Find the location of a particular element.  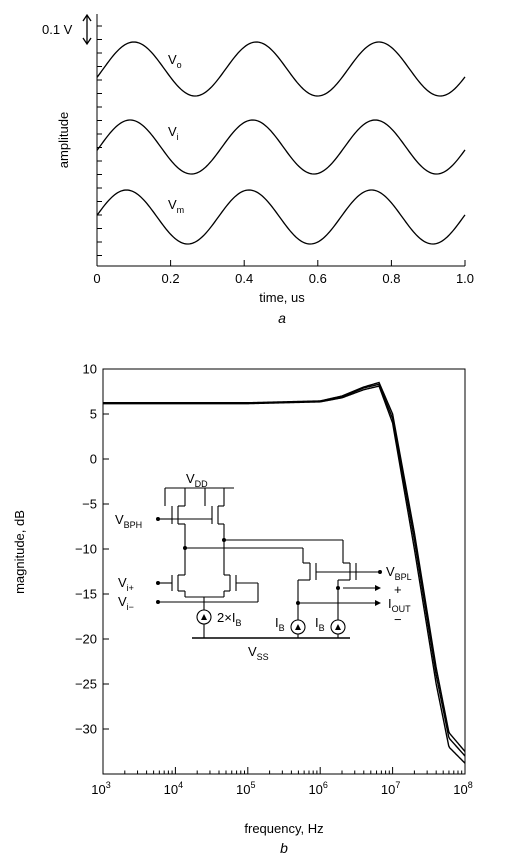

scale-bar: 0.1 V is located at coordinates (67, 29).